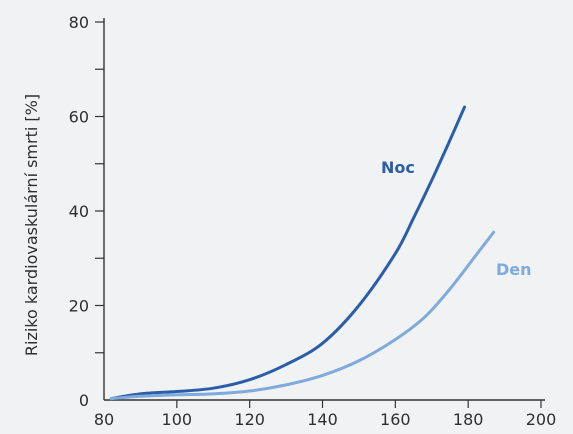 The image size is (573, 434). What do you see at coordinates (398, 167) in the screenshot?
I see `series-label-noc: Noc` at bounding box center [398, 167].